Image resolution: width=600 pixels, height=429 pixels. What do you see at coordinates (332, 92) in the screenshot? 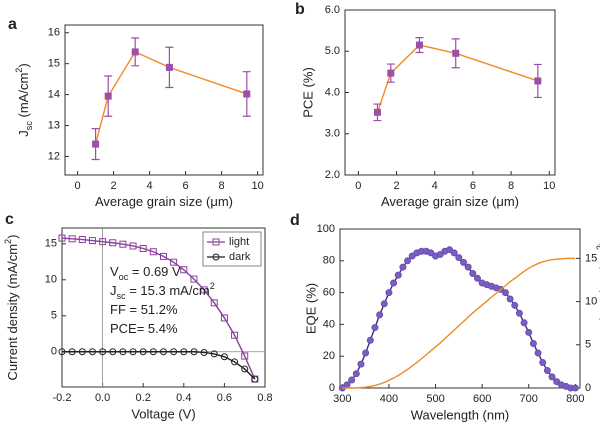
I see `y-tick-label: 4.0` at bounding box center [332, 92].